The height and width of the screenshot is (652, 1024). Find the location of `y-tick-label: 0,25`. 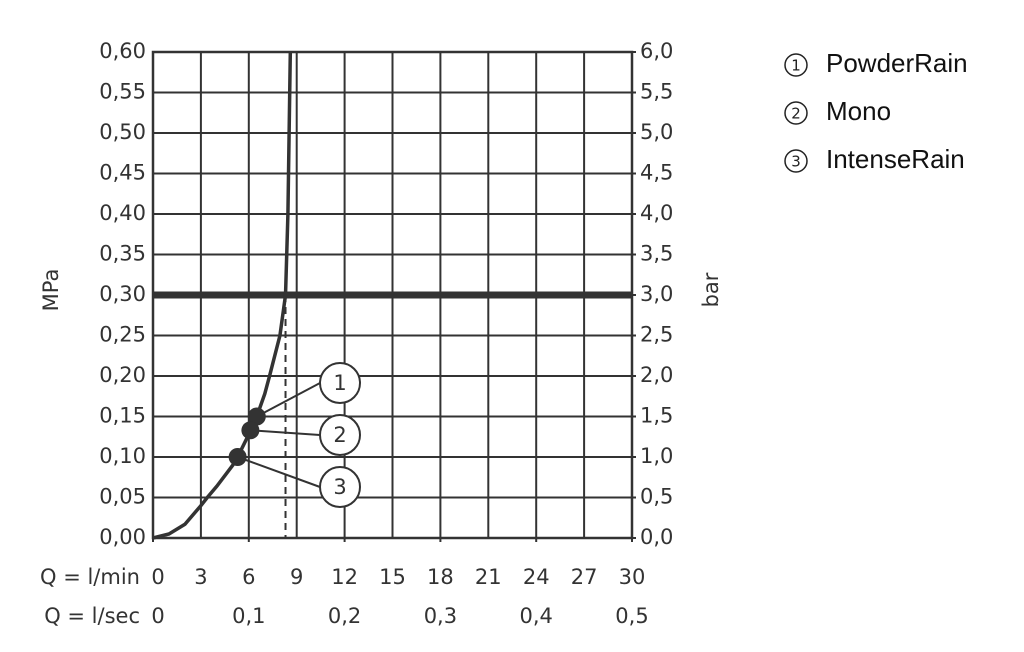

y-tick-label: 0,25 is located at coordinates (122, 335).